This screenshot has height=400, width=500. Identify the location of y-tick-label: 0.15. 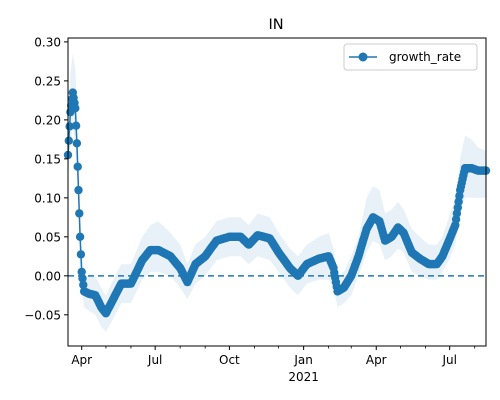
(47, 159).